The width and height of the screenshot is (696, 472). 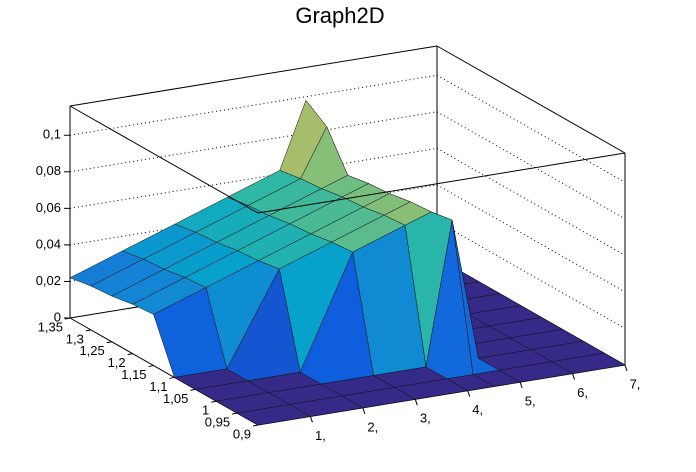 What do you see at coordinates (52, 134) in the screenshot?
I see `z-tick-label: 0,1` at bounding box center [52, 134].